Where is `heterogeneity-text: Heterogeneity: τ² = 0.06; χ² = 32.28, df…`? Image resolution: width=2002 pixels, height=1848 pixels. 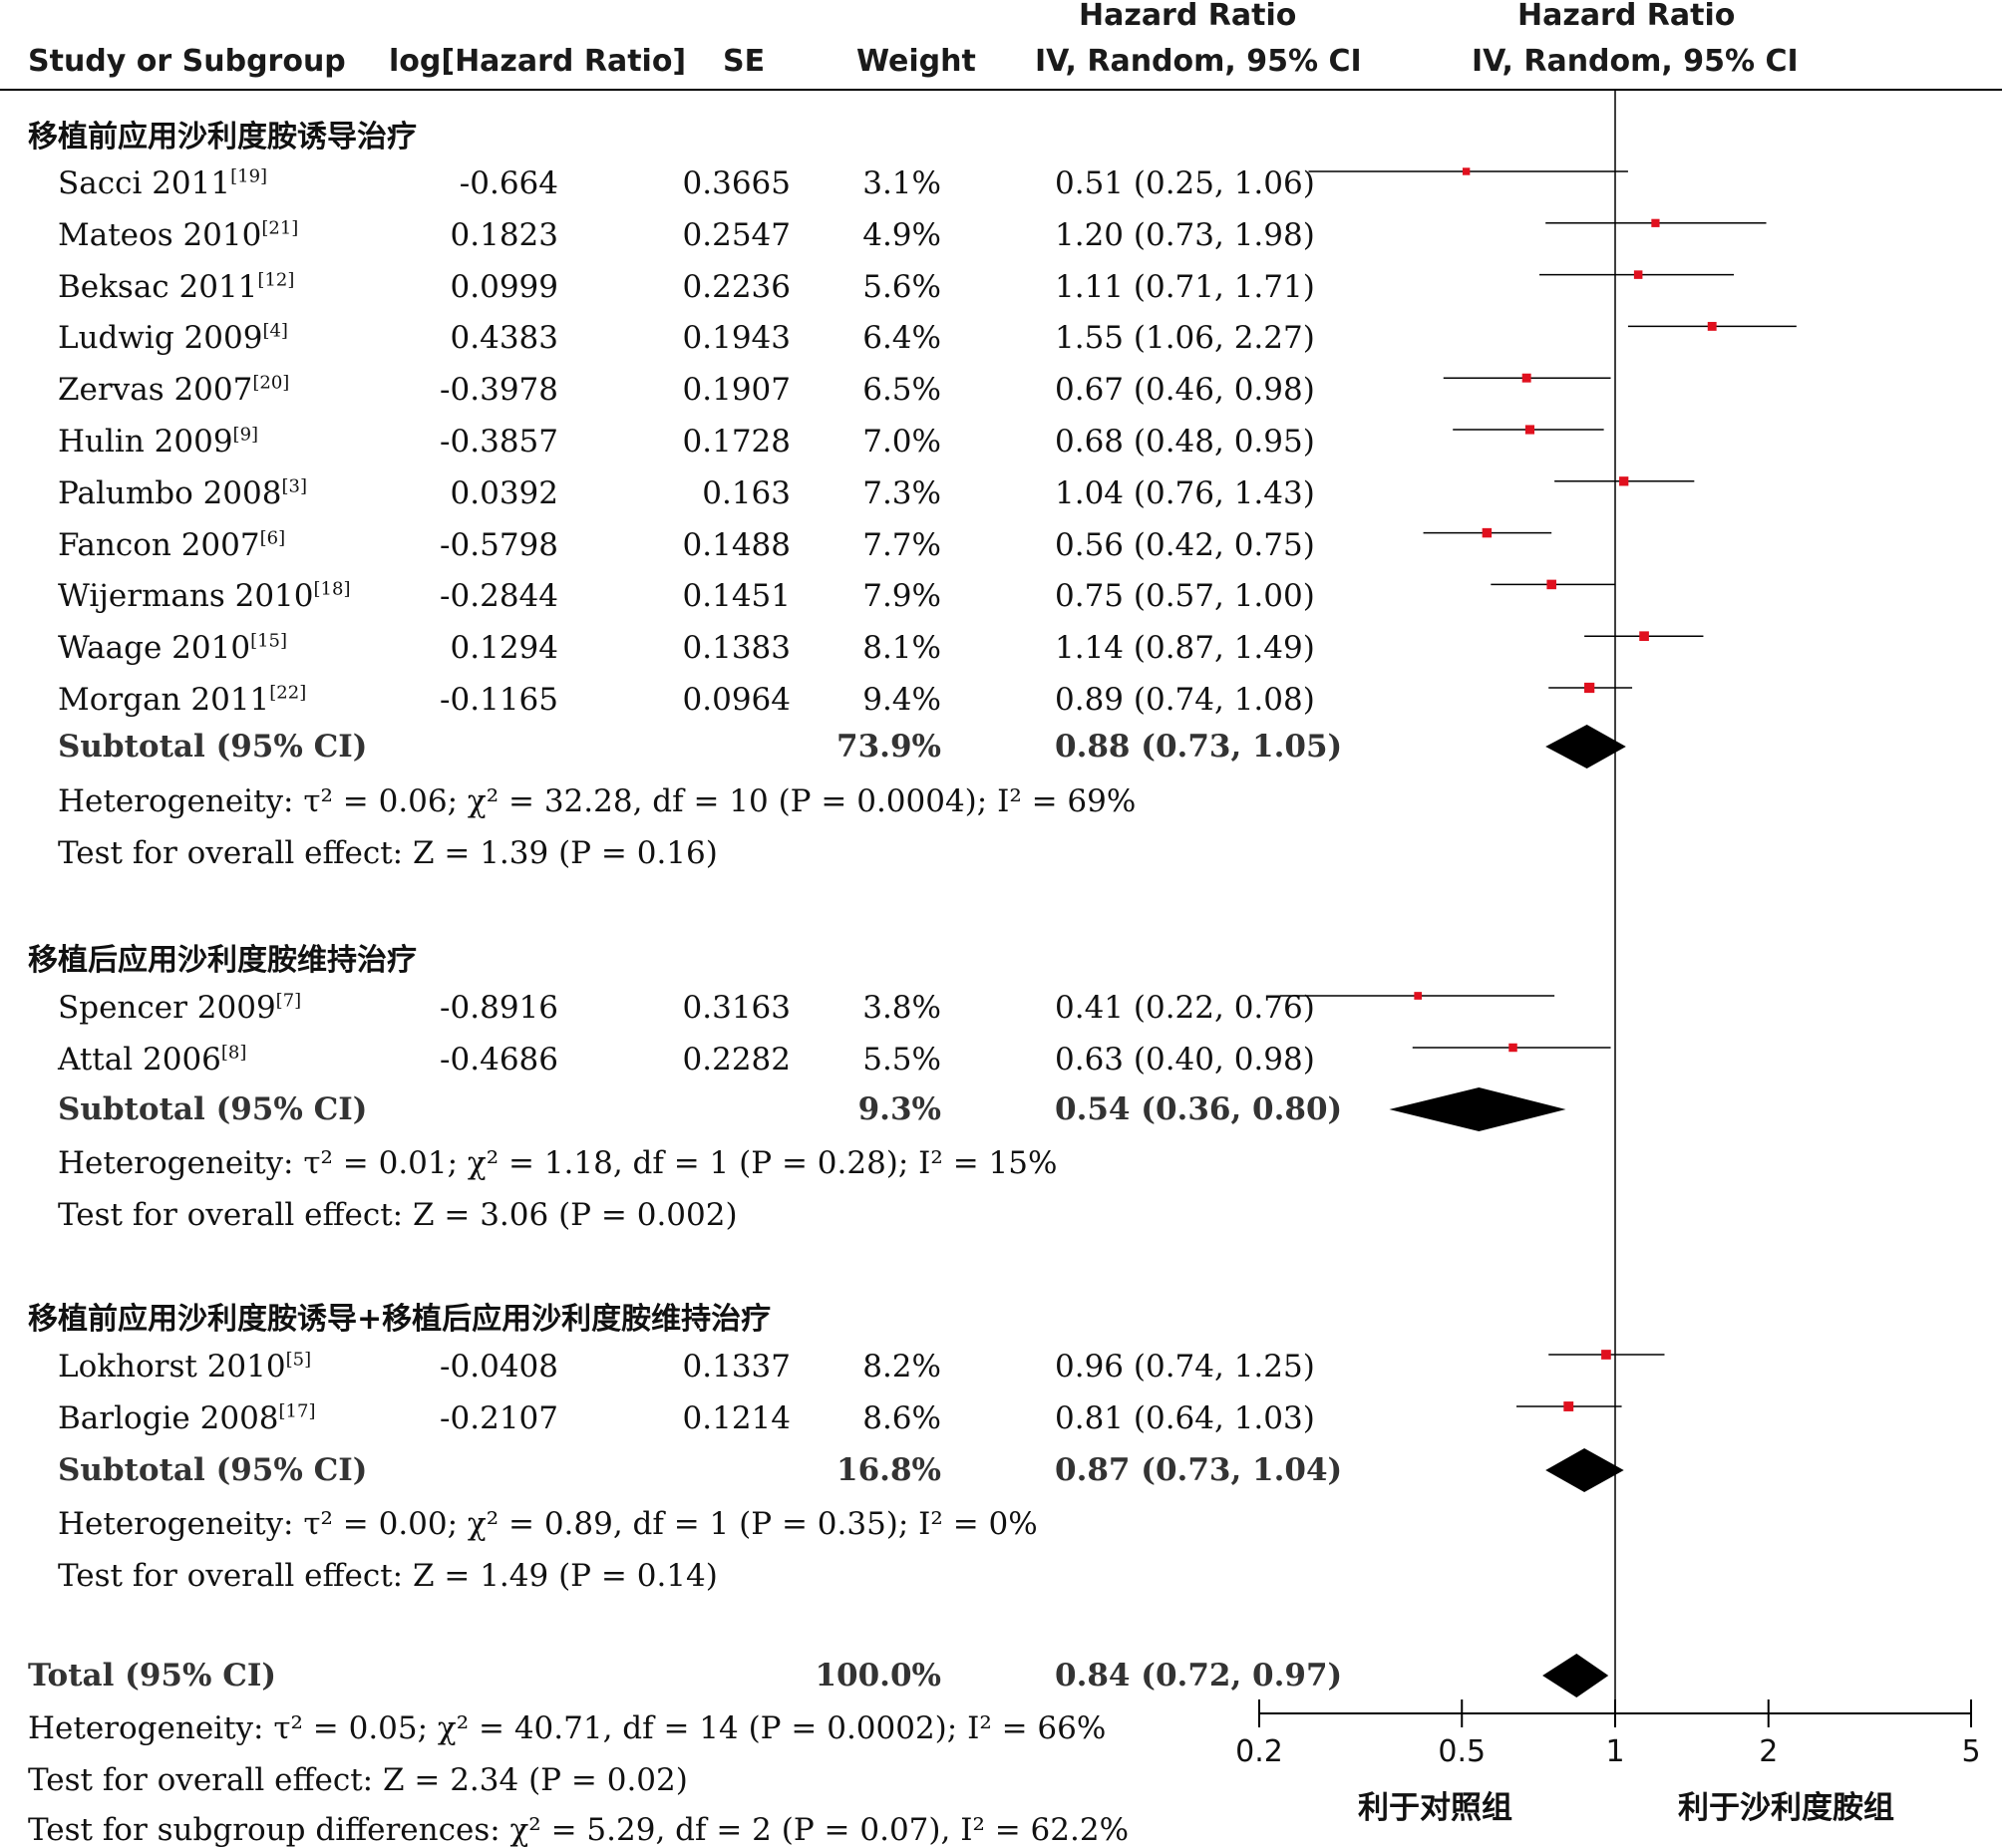
heterogeneity-text: Heterogeneity: τ² = 0.06; χ² = 32.28, df… is located at coordinates (597, 801).